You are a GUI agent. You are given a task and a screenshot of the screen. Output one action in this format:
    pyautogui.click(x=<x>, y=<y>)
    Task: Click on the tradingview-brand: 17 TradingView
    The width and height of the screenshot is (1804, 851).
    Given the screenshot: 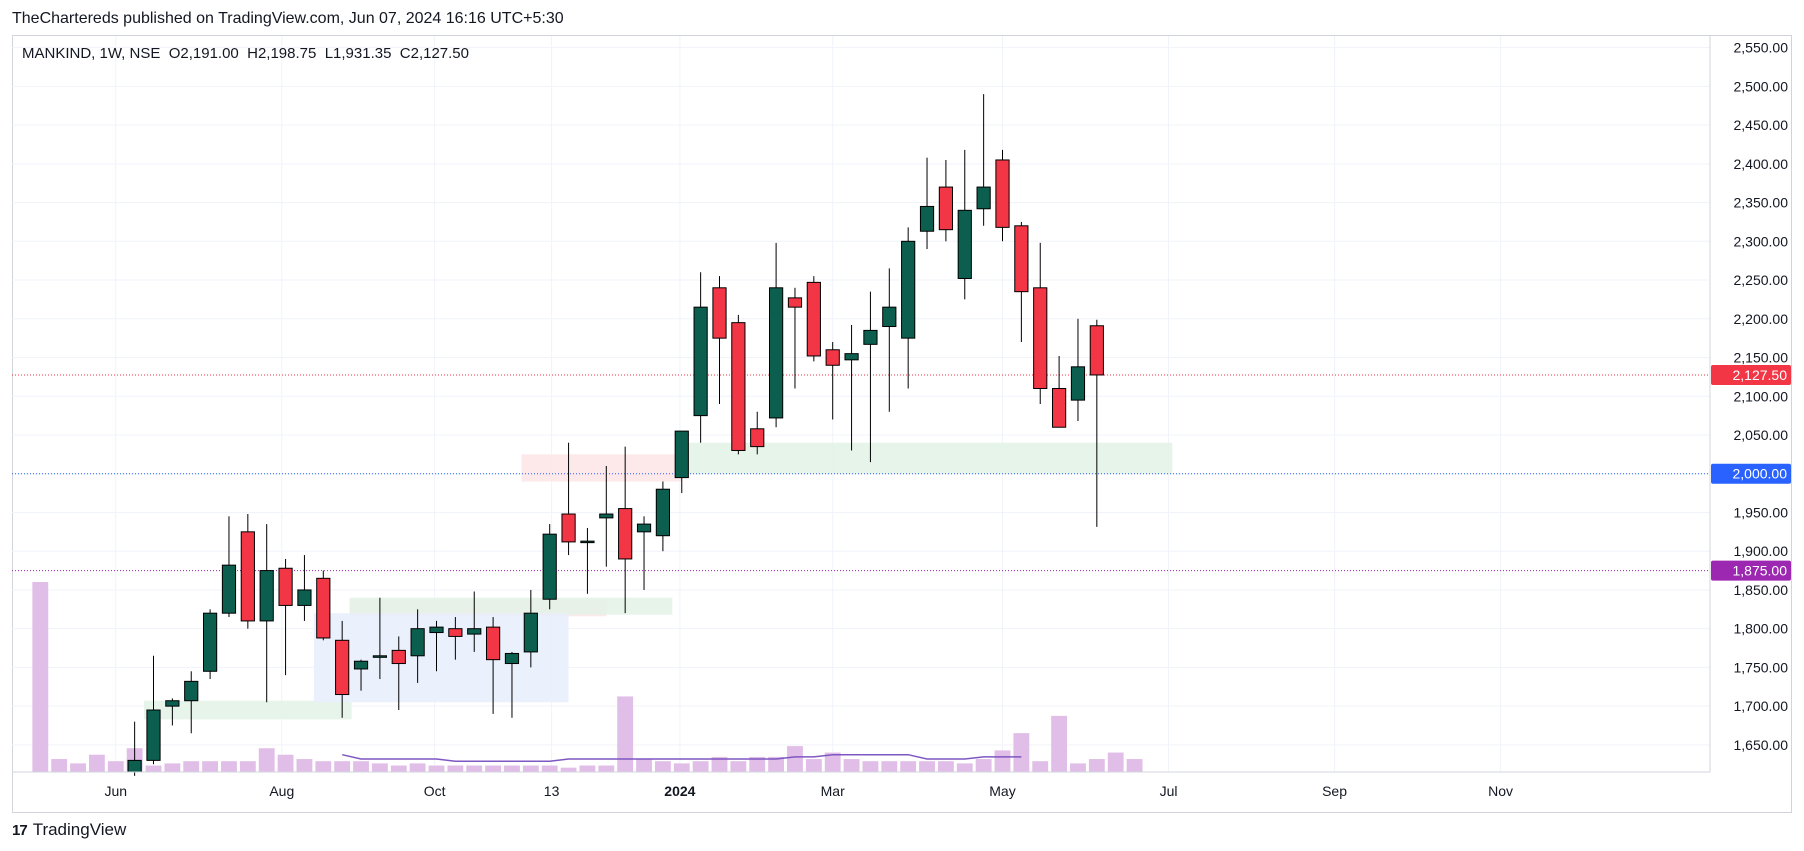 What is the action you would take?
    pyautogui.click(x=69, y=830)
    